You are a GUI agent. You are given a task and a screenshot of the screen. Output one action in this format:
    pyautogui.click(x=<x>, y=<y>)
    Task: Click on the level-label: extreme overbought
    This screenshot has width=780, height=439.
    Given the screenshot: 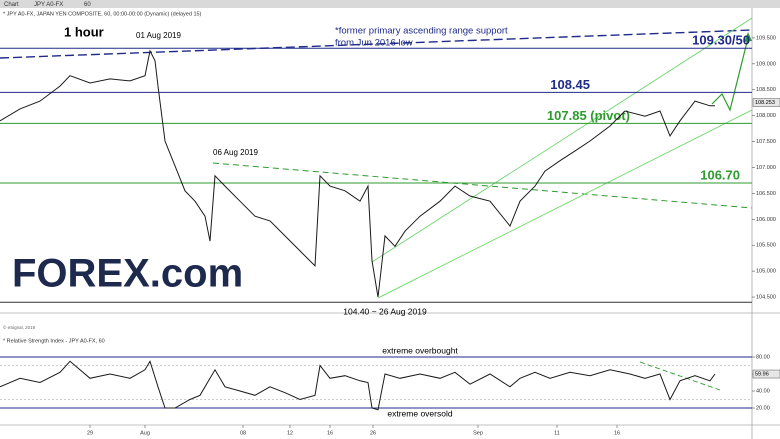 What is the action you would take?
    pyautogui.click(x=420, y=350)
    